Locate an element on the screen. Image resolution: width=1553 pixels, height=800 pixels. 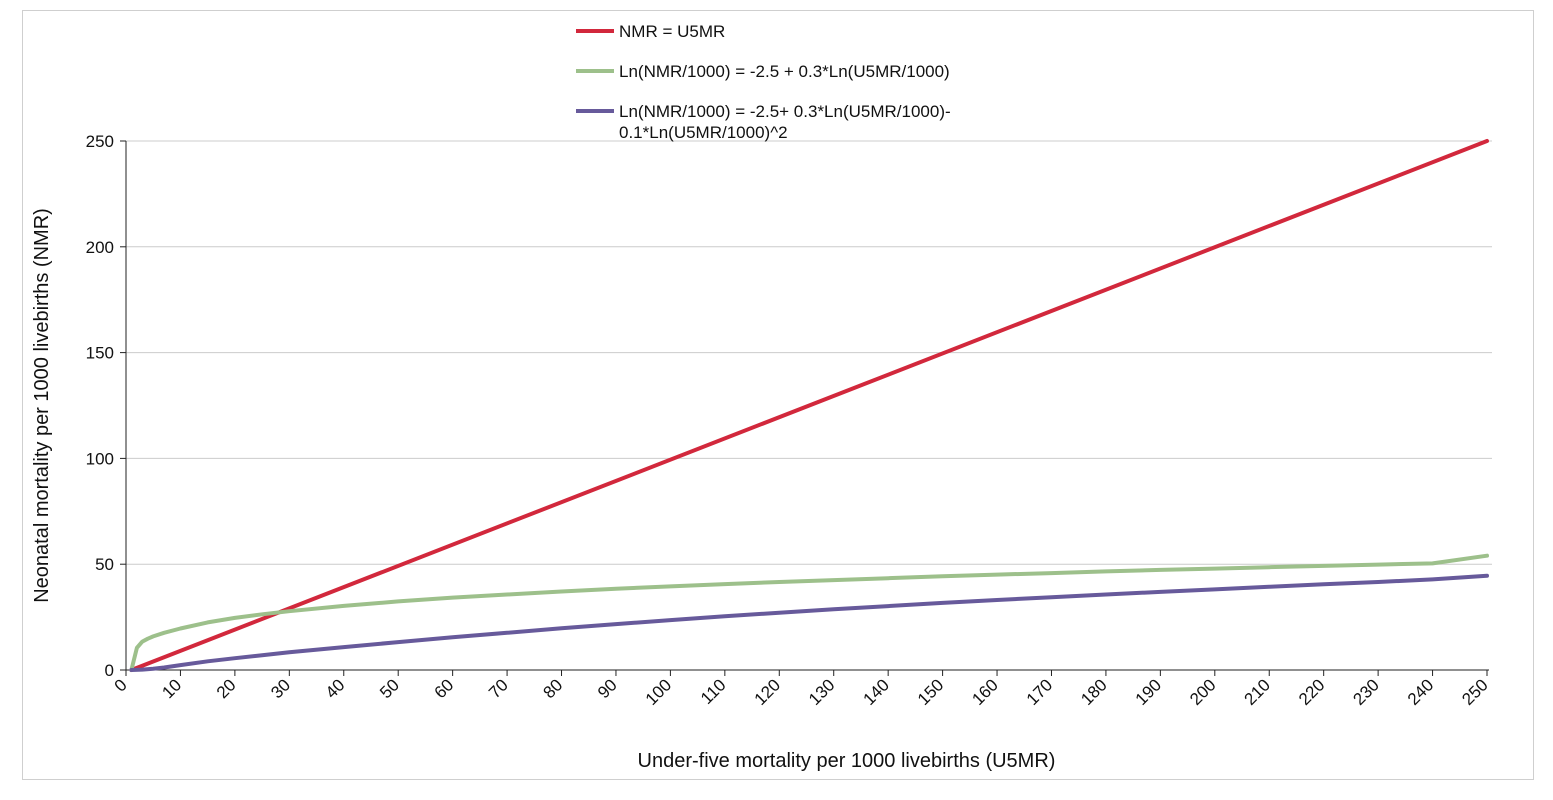
x-tick-label: 40 is located at coordinates (335, 688).